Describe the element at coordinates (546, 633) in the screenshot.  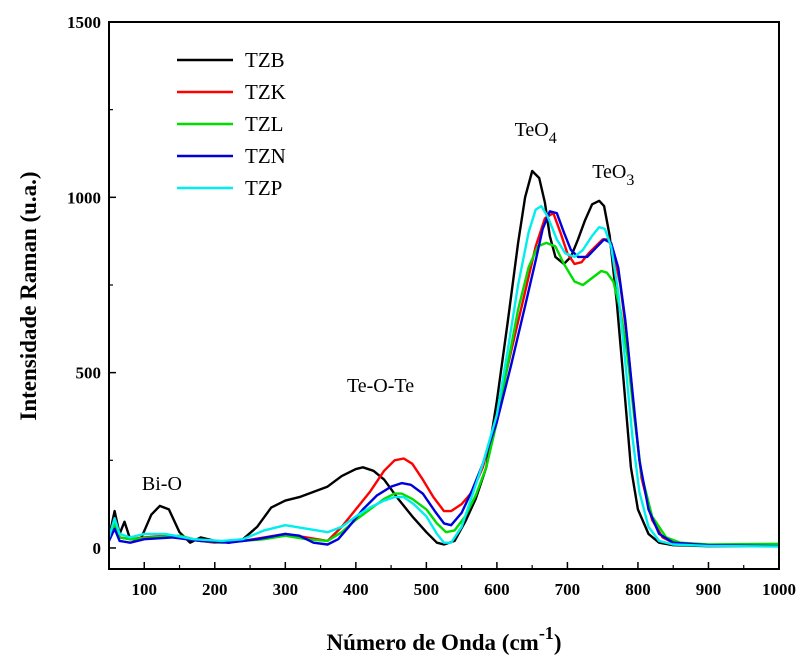
I see `x-axis-label-sup: -1` at that location.